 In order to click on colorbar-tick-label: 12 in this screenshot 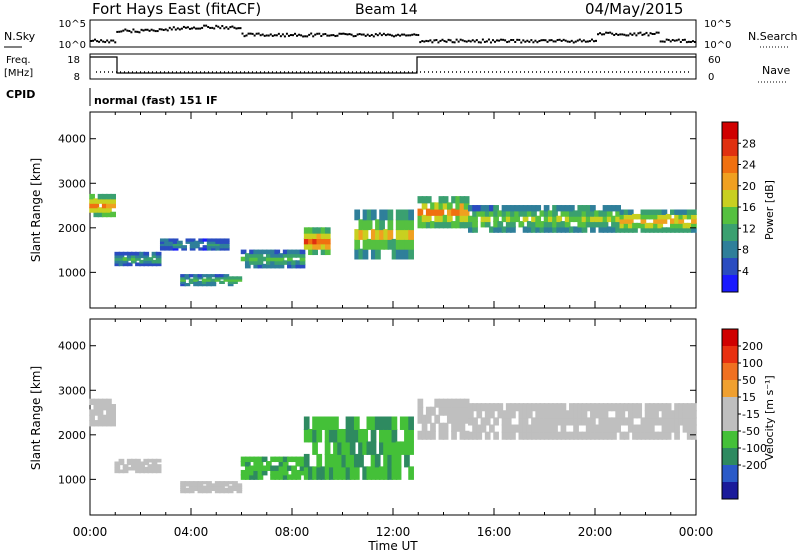, I will do `click(749, 228)`.